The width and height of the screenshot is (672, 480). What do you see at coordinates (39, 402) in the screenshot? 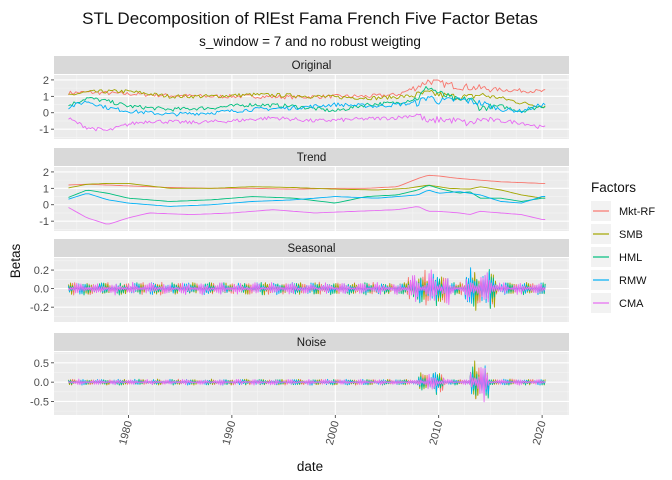
I see `y-tick-label: -0.5` at bounding box center [39, 402].